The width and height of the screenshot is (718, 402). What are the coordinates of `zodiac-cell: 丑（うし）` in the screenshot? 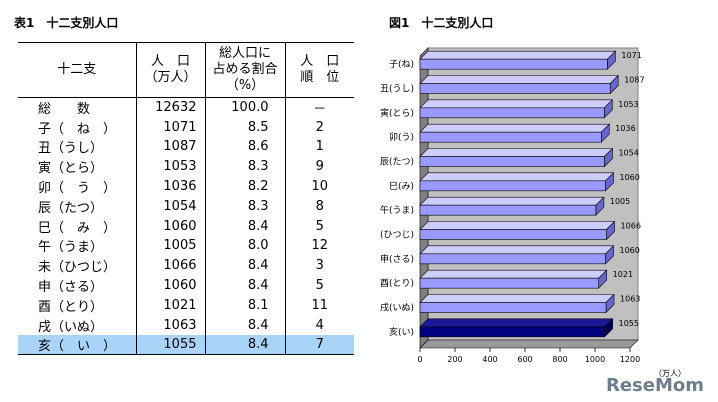 It's located at (71, 149).